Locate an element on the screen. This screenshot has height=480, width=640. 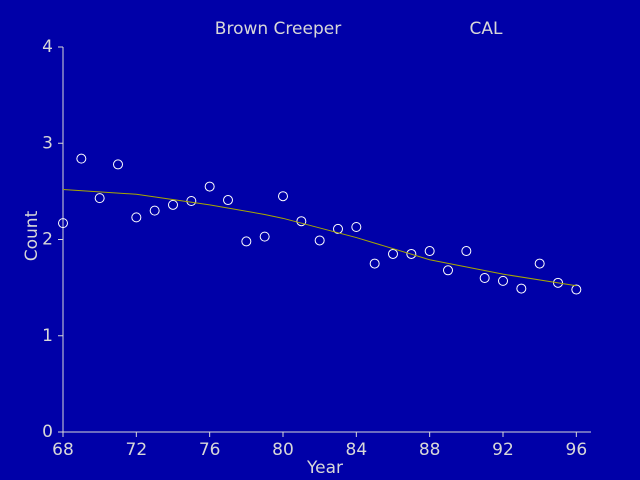
x-tick-label: 88 is located at coordinates (430, 450).